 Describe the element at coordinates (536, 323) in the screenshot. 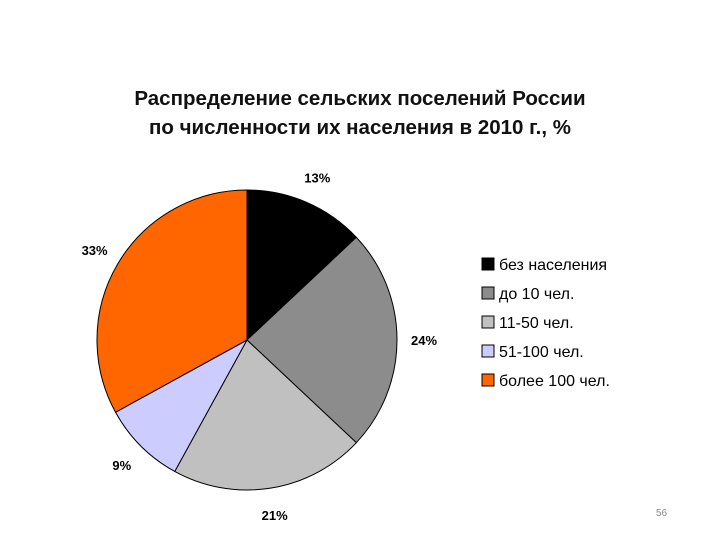

I see `legend-label-3: 11-50 чел.` at that location.